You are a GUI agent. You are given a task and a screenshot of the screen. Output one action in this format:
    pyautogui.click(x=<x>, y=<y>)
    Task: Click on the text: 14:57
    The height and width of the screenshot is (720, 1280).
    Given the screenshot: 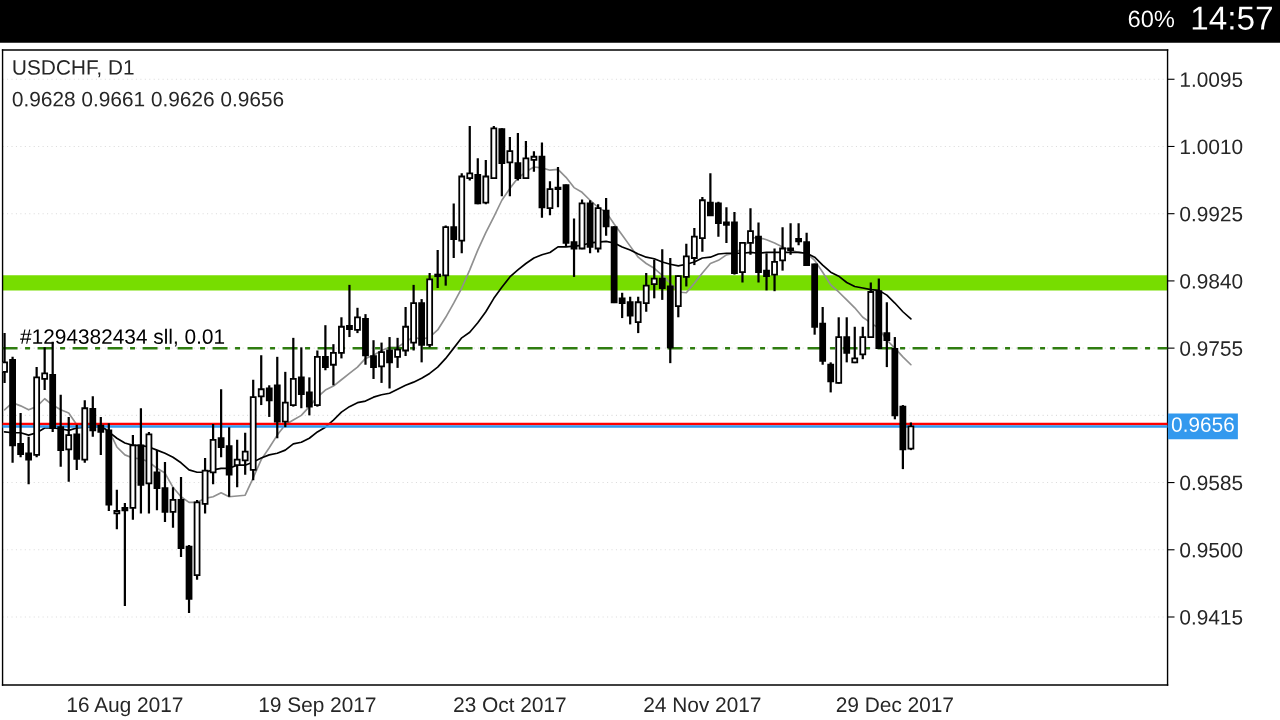 What is the action you would take?
    pyautogui.click(x=1232, y=18)
    